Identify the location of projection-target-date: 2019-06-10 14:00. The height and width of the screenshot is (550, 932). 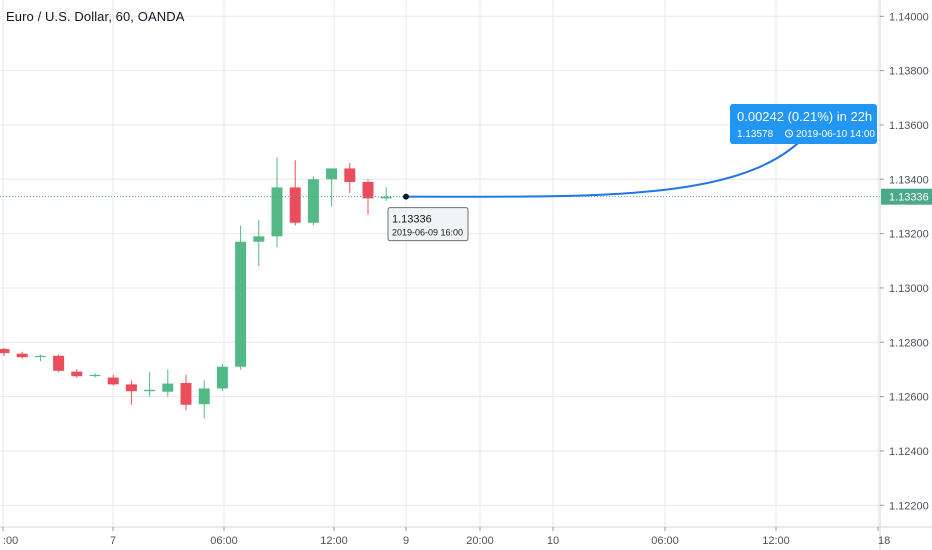
(835, 134).